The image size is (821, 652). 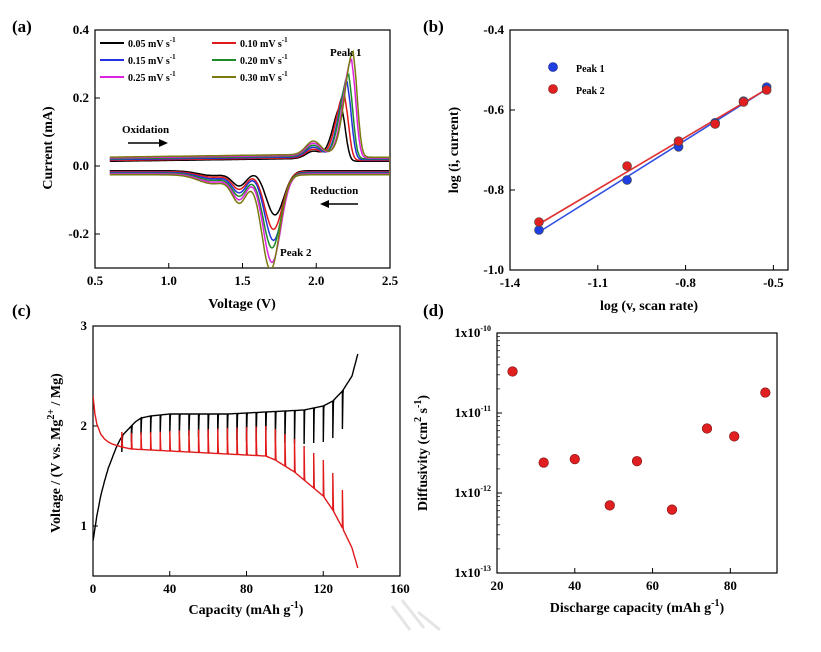 What do you see at coordinates (685, 282) in the screenshot?
I see `panel-b-xtick-label: -0.8` at bounding box center [685, 282].